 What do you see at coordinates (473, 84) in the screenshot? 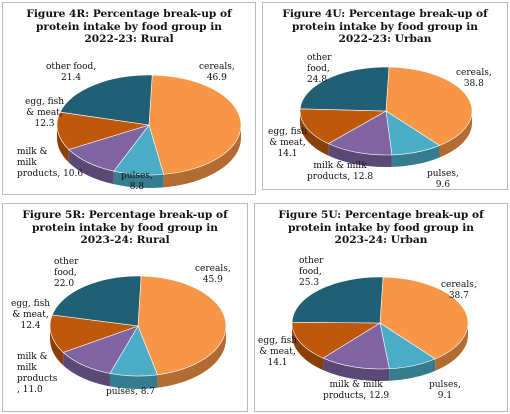
I see `slice-label-value: 38.8` at bounding box center [473, 84].